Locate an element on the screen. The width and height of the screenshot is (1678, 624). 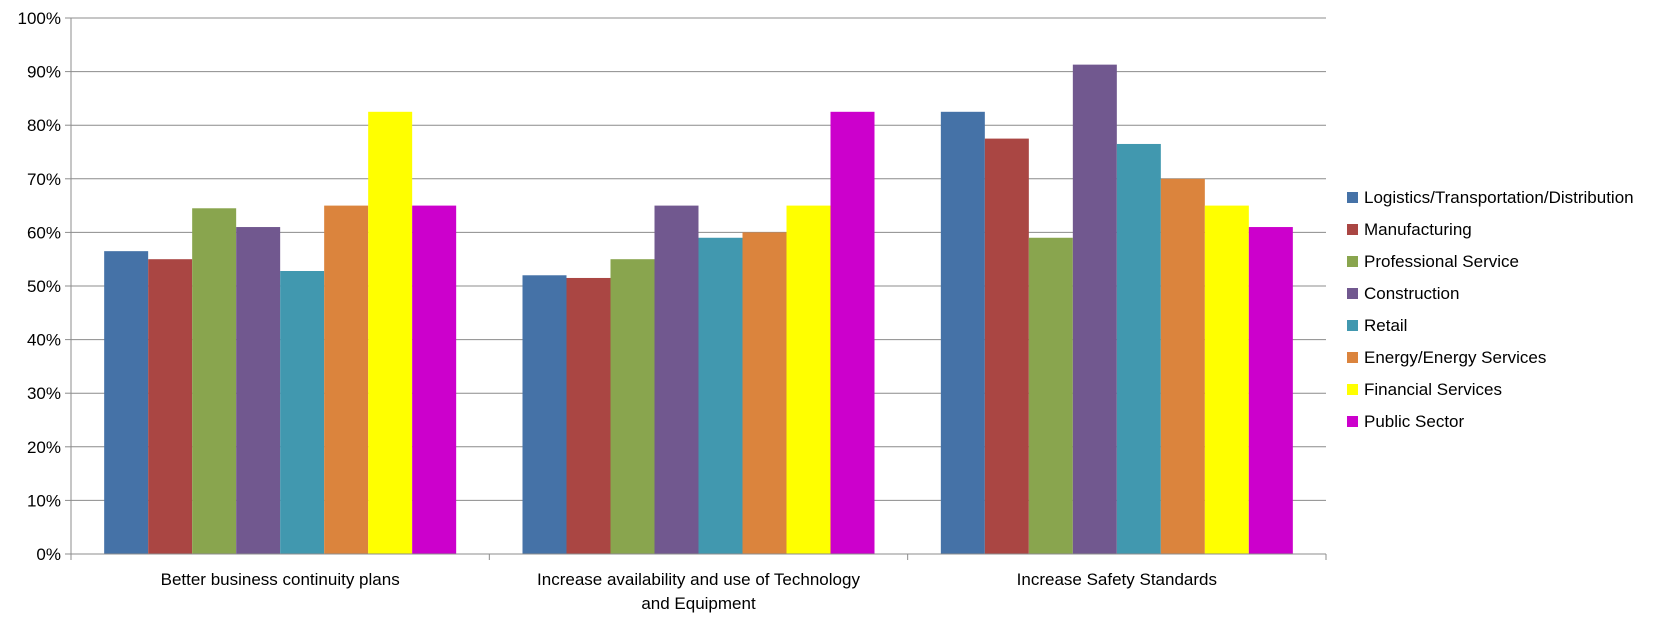
legend-label: Retail is located at coordinates (1385, 325).